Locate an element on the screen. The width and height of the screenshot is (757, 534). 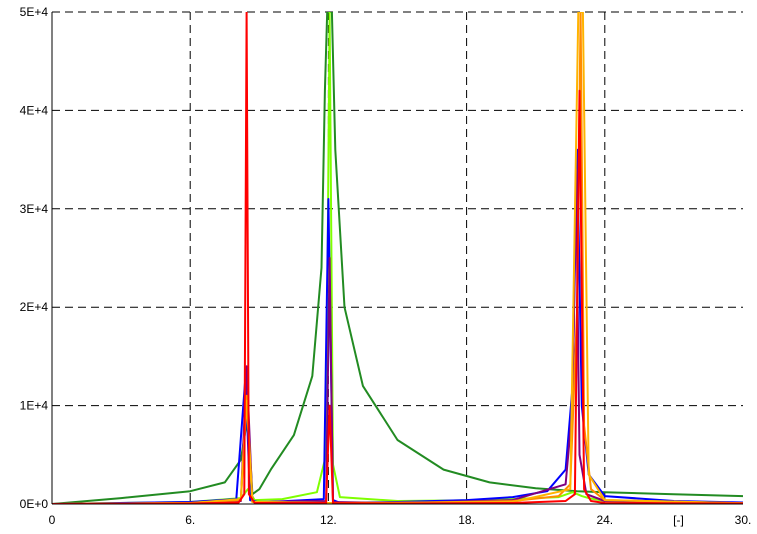
y-tick-label-0: 0E+0 is located at coordinates (34, 504).